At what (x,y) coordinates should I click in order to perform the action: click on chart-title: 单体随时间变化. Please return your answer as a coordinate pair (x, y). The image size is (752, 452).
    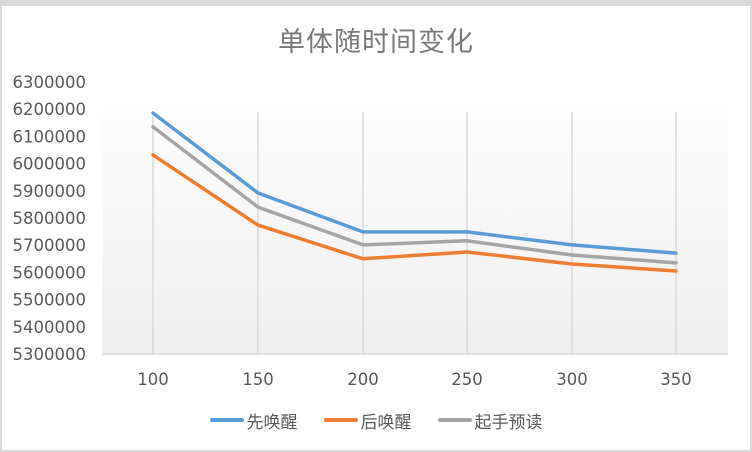
    Looking at the image, I should click on (376, 42).